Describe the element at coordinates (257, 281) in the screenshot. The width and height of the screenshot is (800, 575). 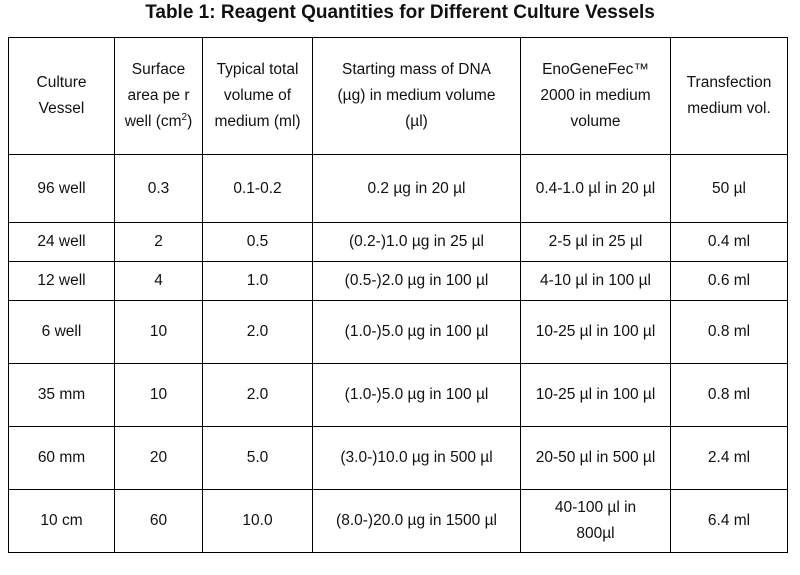
I see `cell-volume: 1.0` at that location.